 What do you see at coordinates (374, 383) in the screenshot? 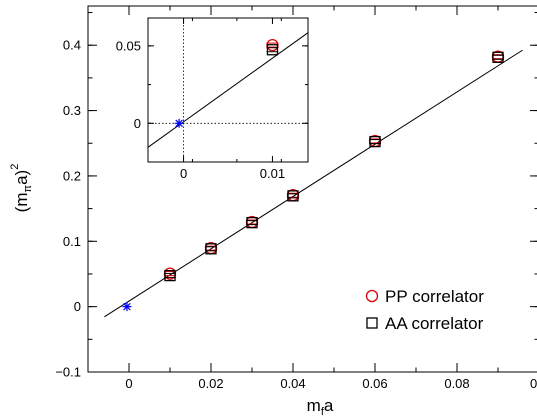
I see `main-x-tick-label: 0.06` at bounding box center [374, 383].